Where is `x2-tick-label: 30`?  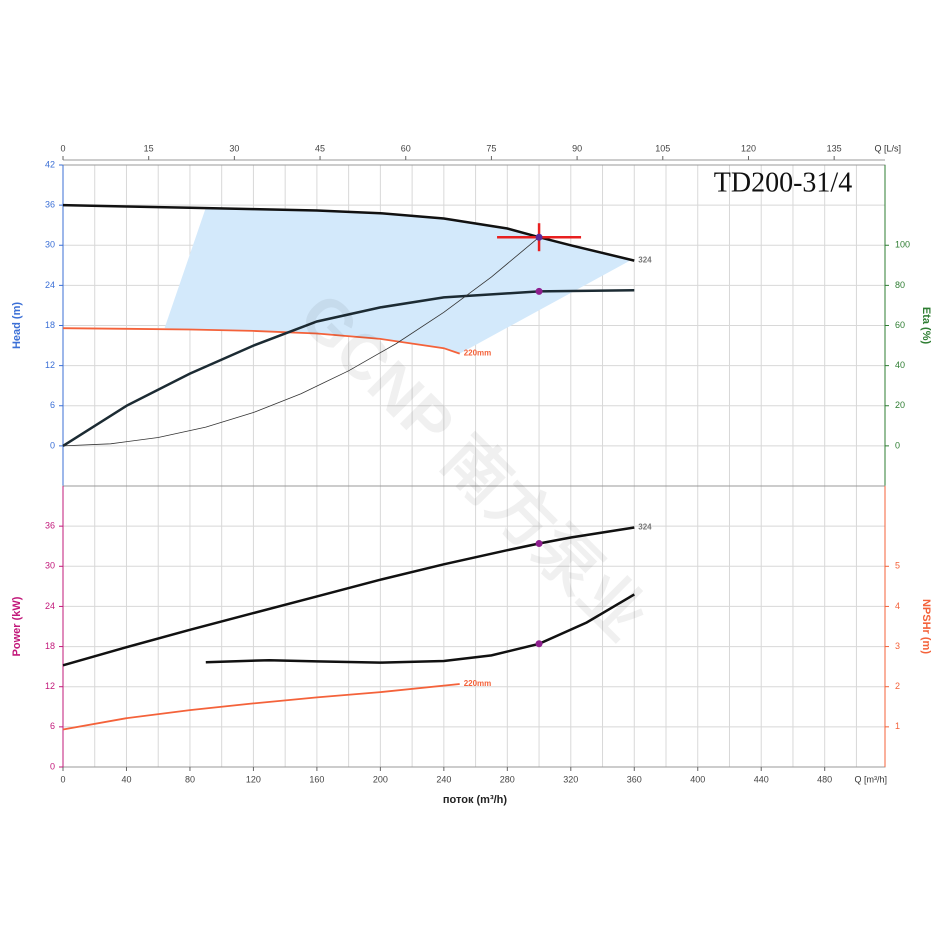
x2-tick-label: 30 is located at coordinates (234, 148).